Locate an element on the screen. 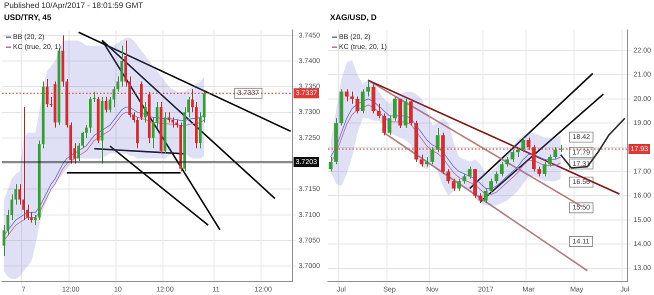  text: Published 10/Apr/2017 - 18:01:59 GMT is located at coordinates (74, 5).